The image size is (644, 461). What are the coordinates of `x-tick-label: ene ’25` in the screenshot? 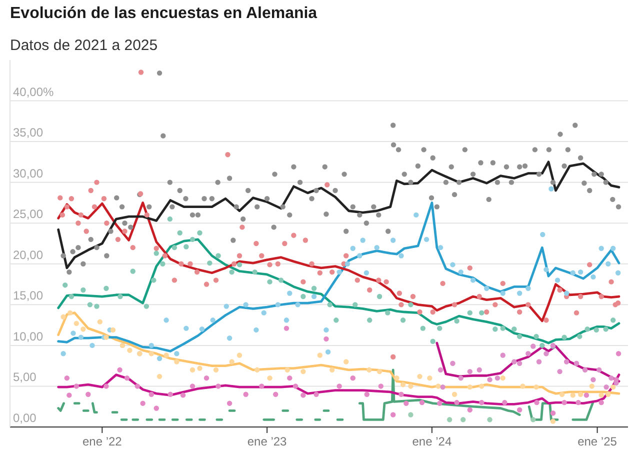 It's located at (598, 441).